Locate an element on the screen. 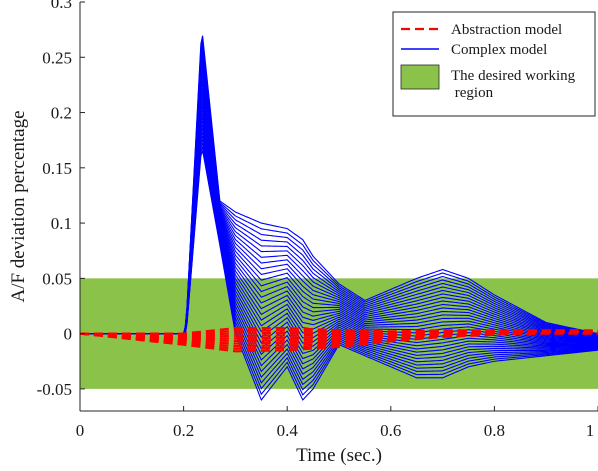 The height and width of the screenshot is (471, 598). legend-label-region-line: region is located at coordinates (472, 93).